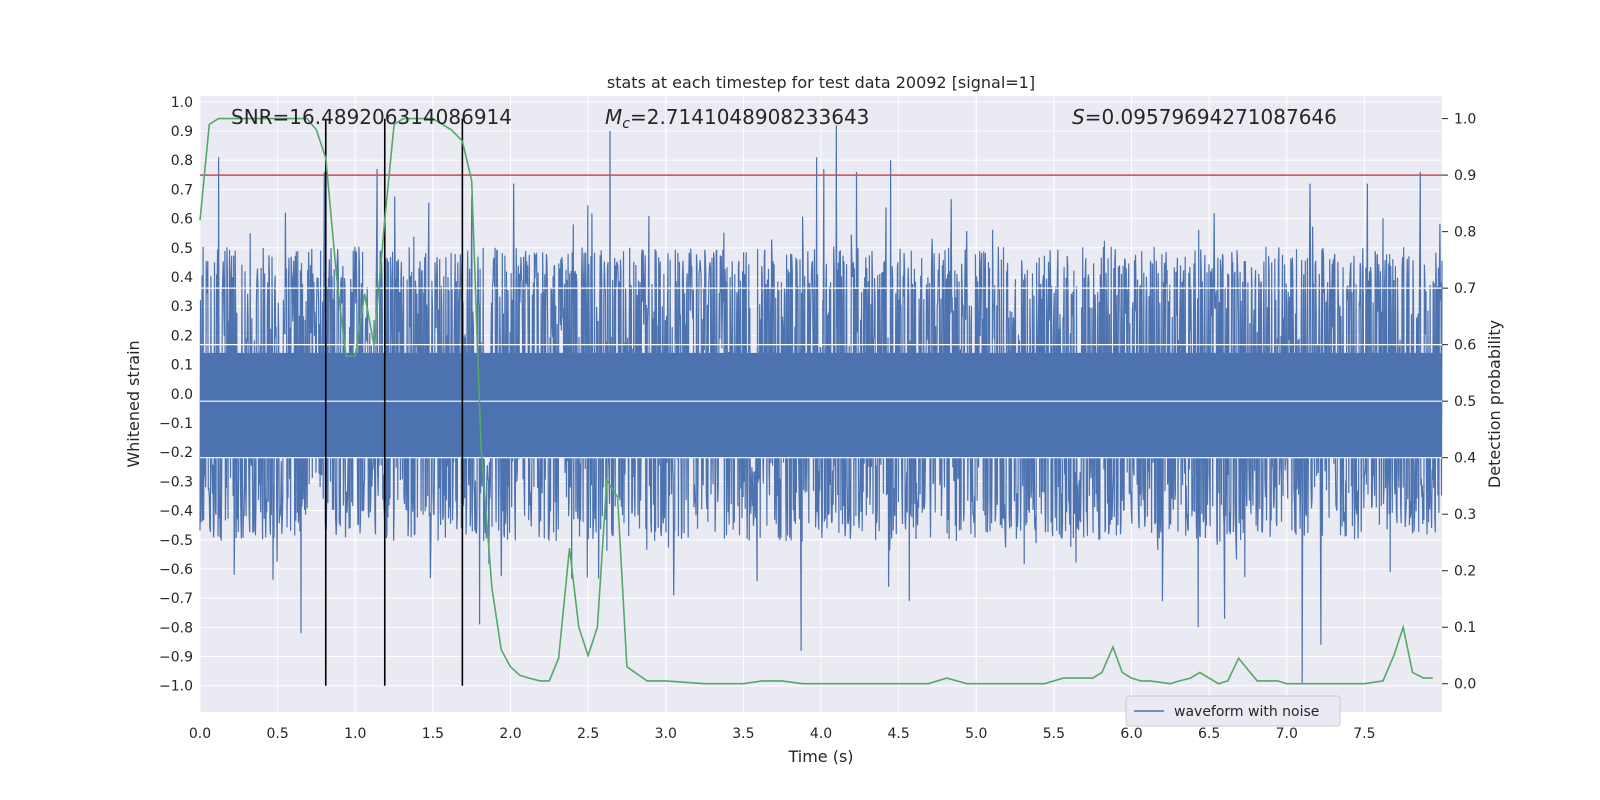  Describe the element at coordinates (1465, 346) in the screenshot. I see `y-right-tick-label: 0.6` at that location.